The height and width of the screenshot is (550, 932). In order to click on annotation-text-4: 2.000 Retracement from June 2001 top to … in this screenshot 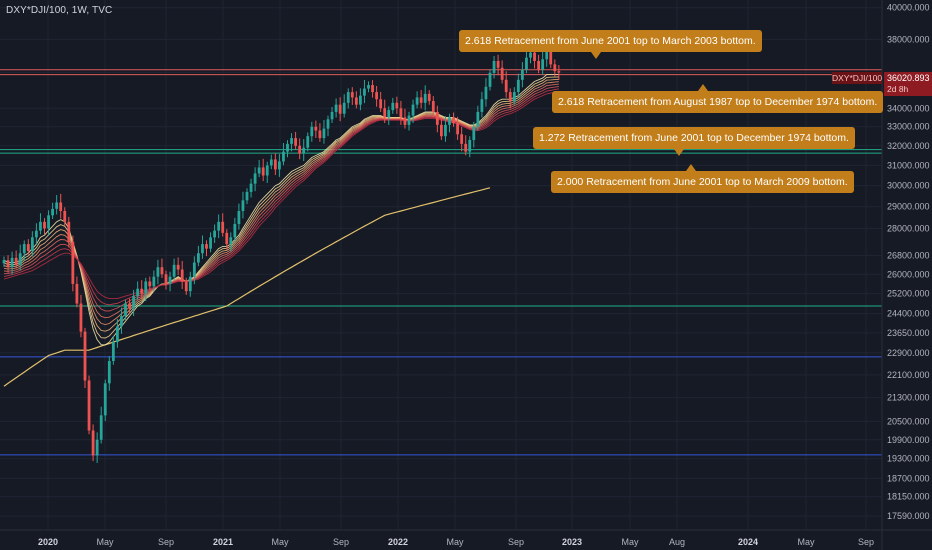, I will do `click(702, 182)`.